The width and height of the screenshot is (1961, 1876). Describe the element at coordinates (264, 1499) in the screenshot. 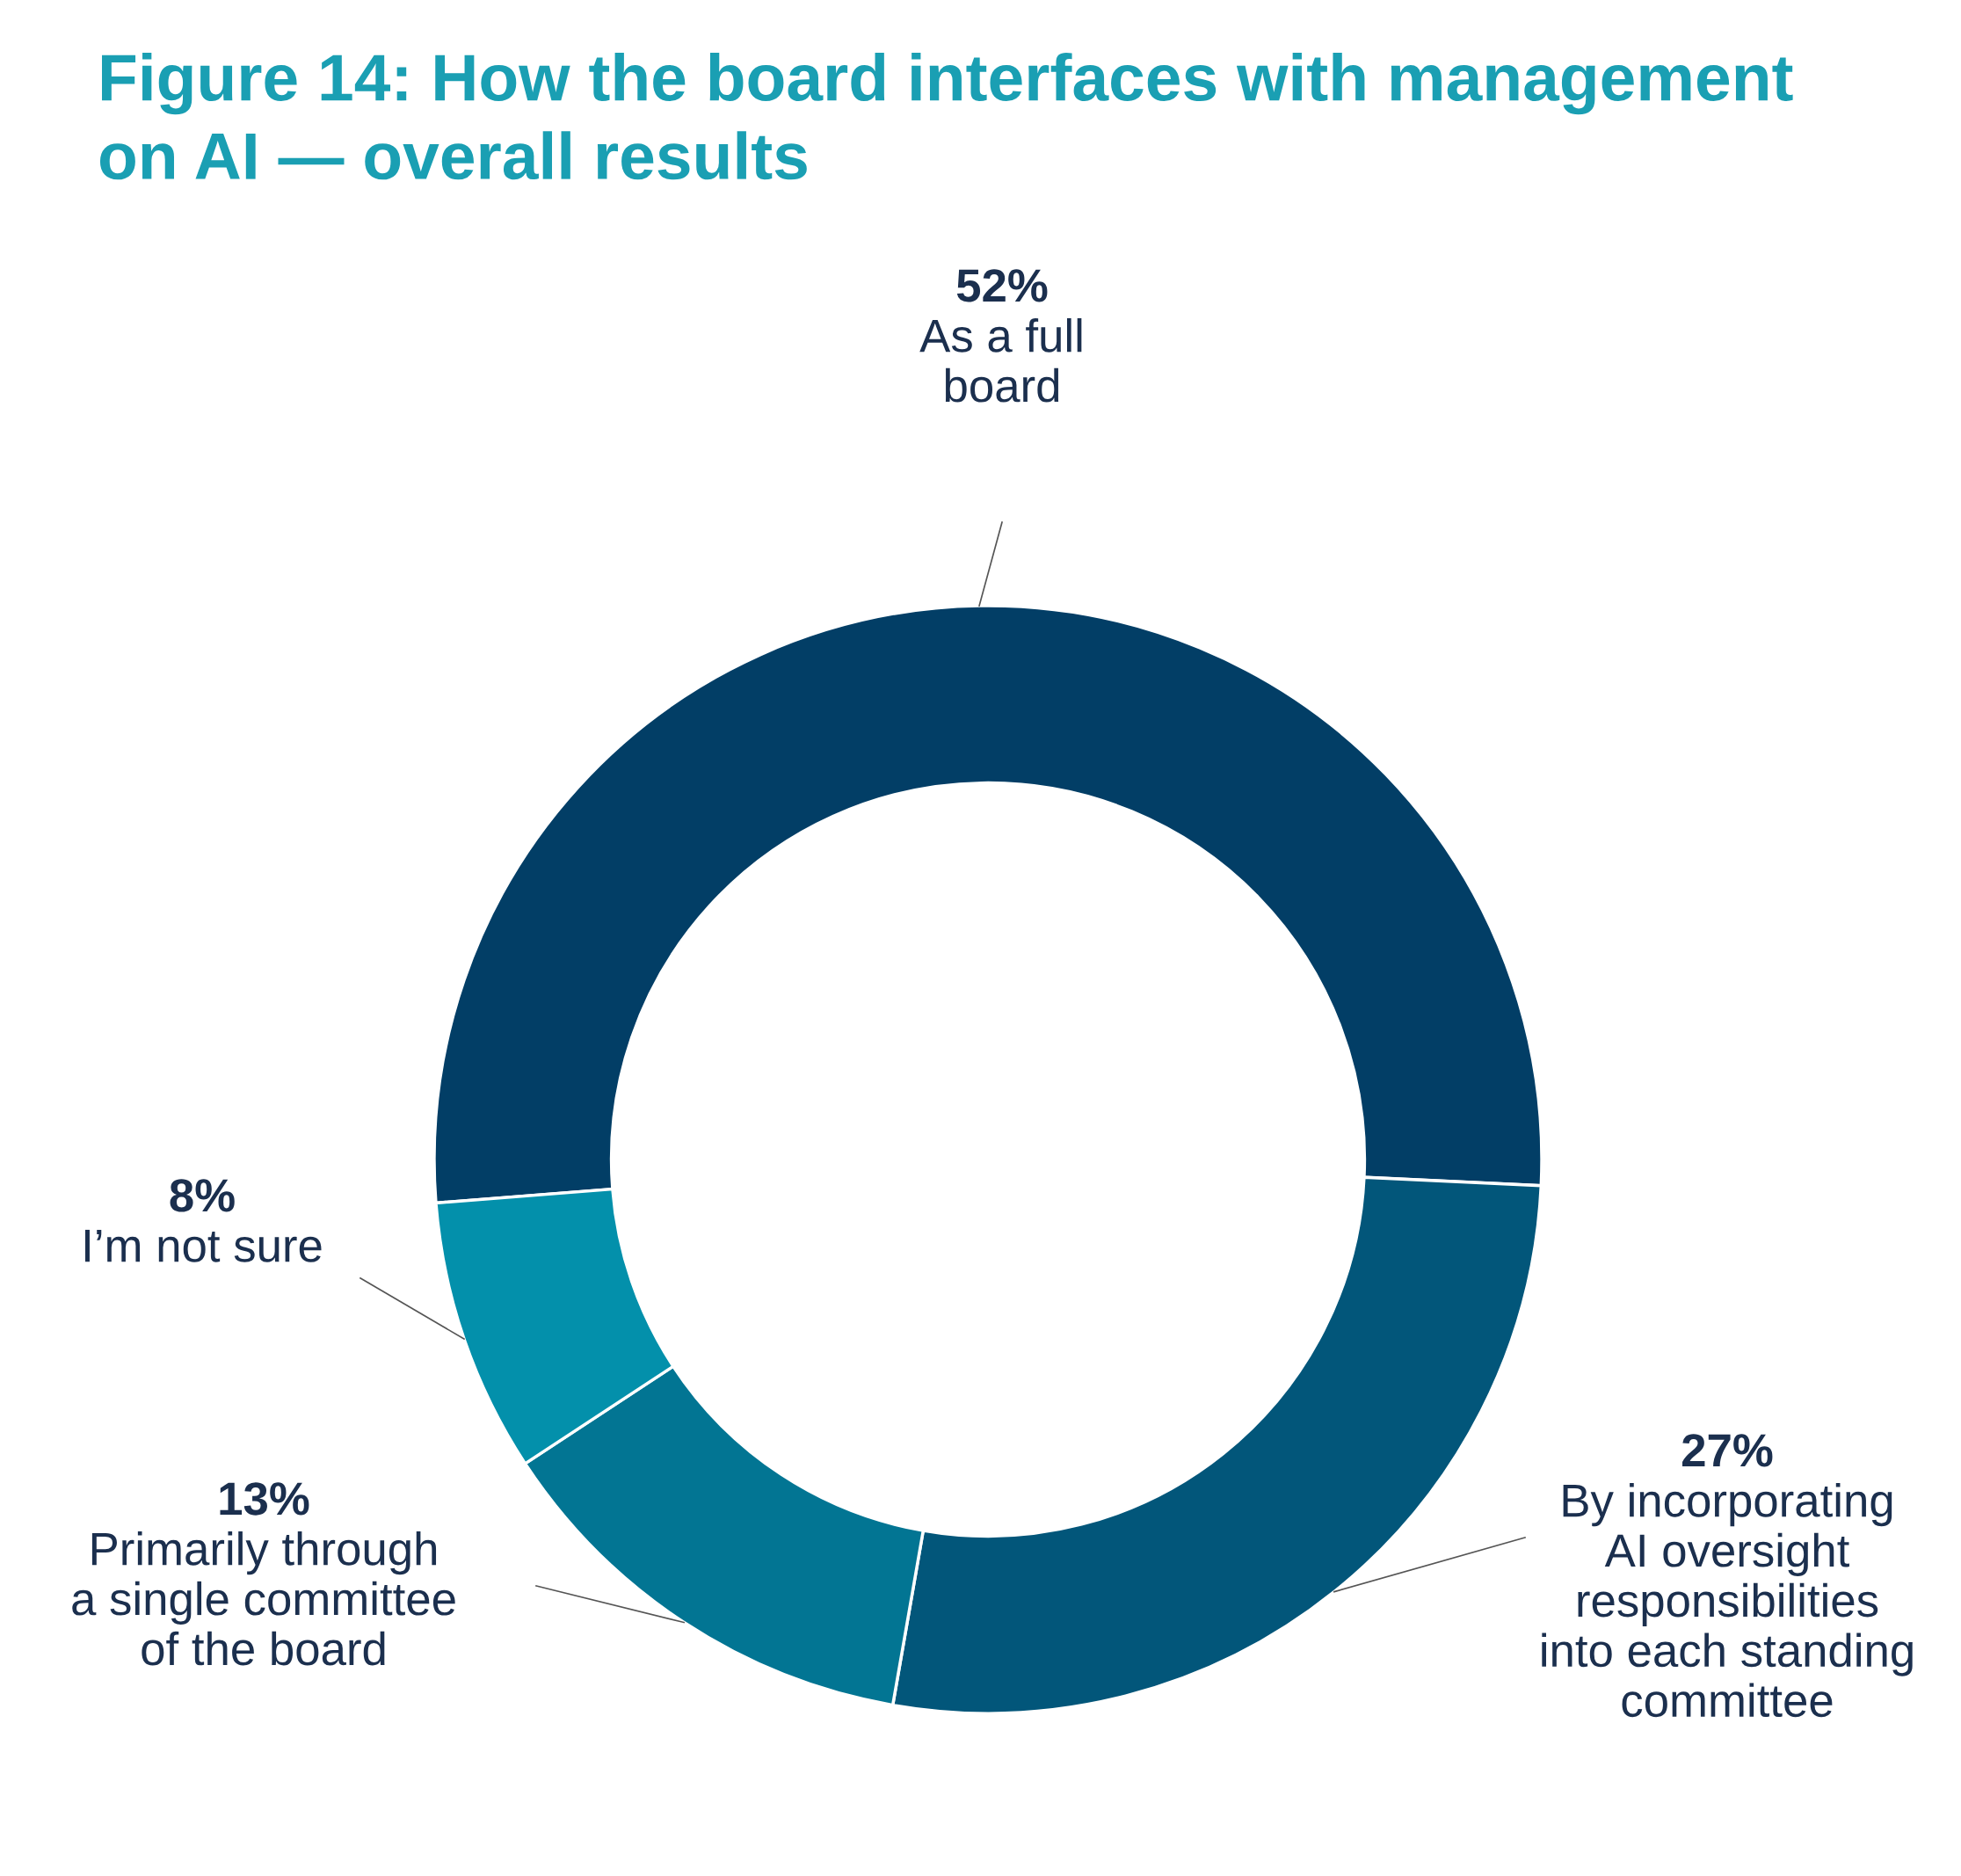

I see `data-label: 13%` at that location.